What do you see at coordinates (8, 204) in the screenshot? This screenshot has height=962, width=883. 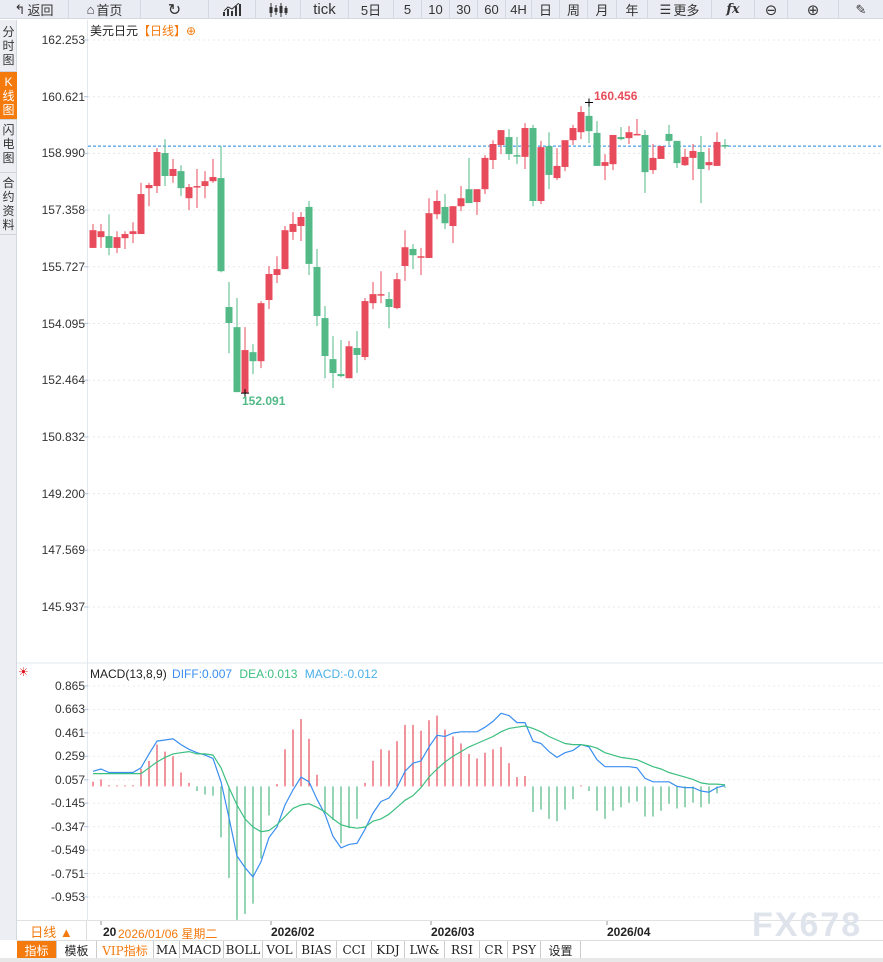 I see `tab-contract-info: 合约资料` at bounding box center [8, 204].